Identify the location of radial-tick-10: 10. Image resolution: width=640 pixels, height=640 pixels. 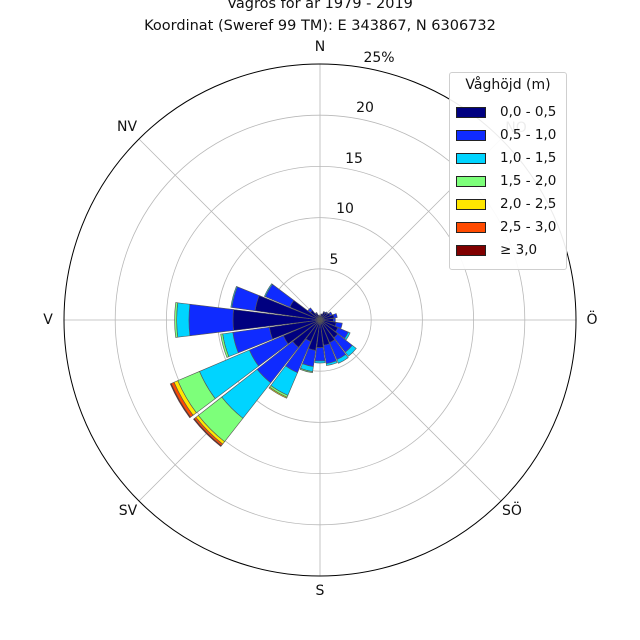
(345, 209).